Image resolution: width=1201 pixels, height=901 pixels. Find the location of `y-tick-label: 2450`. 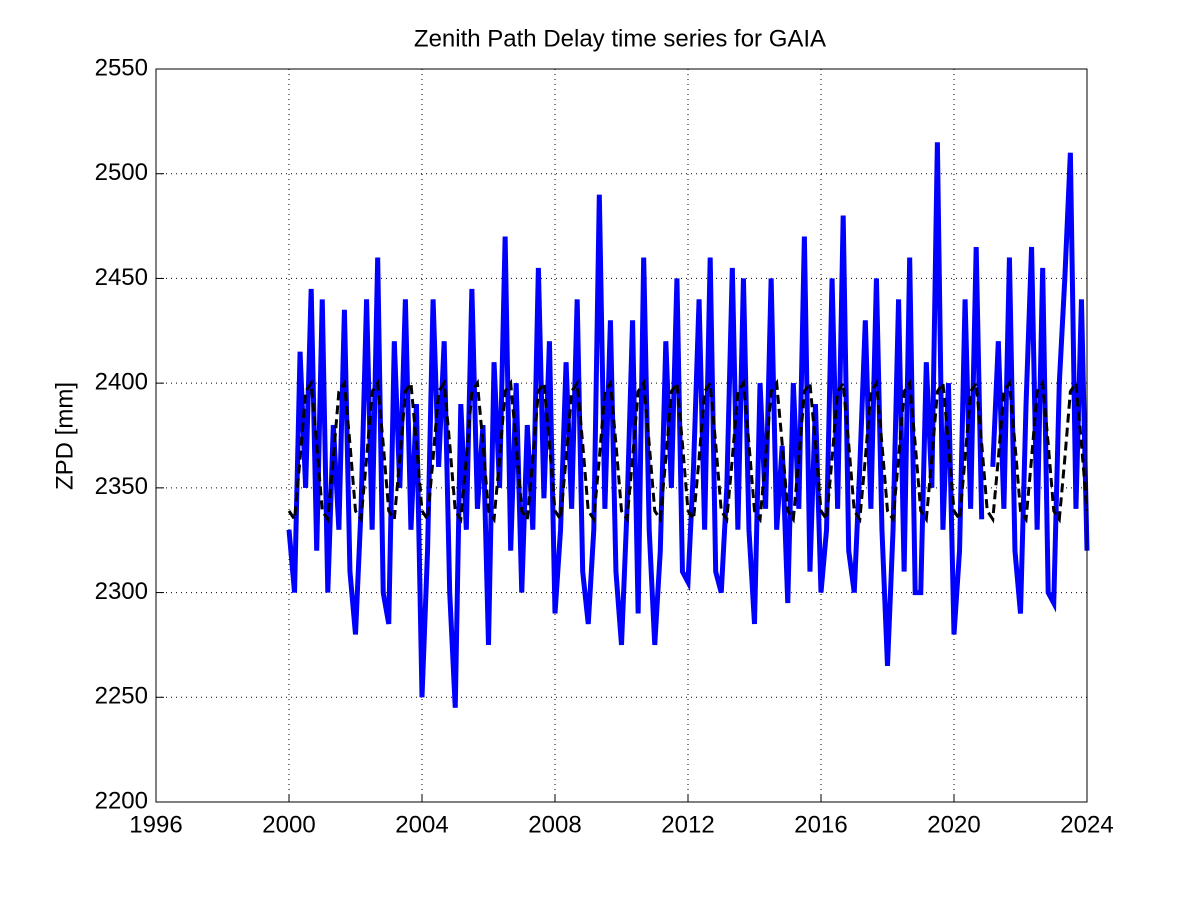

y-tick-label: 2450 is located at coordinates (121, 277).